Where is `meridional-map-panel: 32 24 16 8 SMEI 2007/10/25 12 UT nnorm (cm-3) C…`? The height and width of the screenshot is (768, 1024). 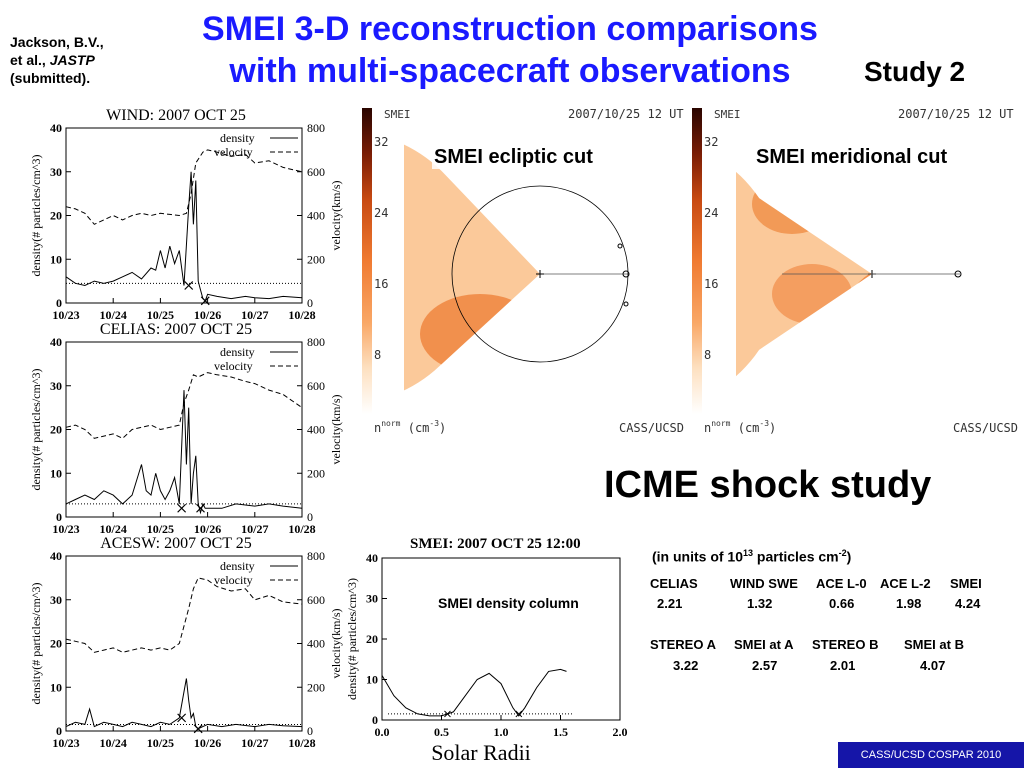
meridional-map-panel: 32 24 16 8 SMEI 2007/10/25 12 UT nnorm (cm-3) C… is located at coordinates (857, 271).